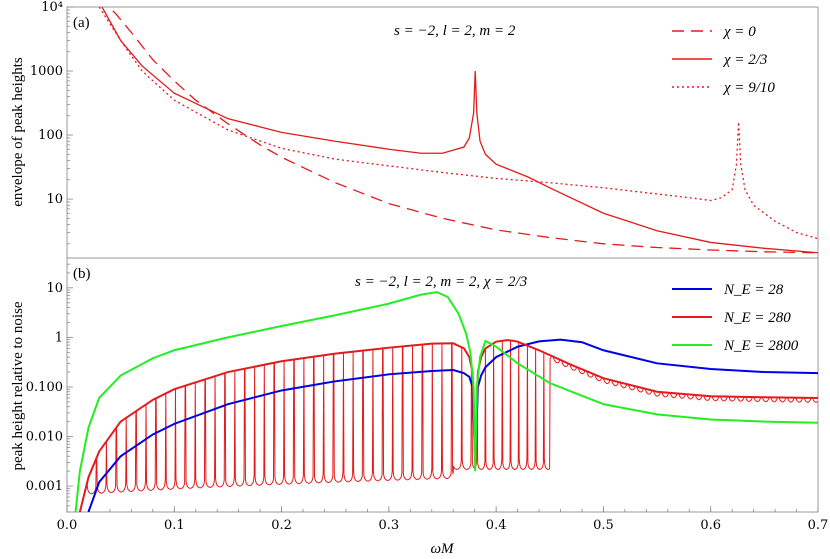 The width and height of the screenshot is (830, 559). Describe the element at coordinates (761, 346) in the screenshot. I see `legend-label: N_E = 2800` at that location.